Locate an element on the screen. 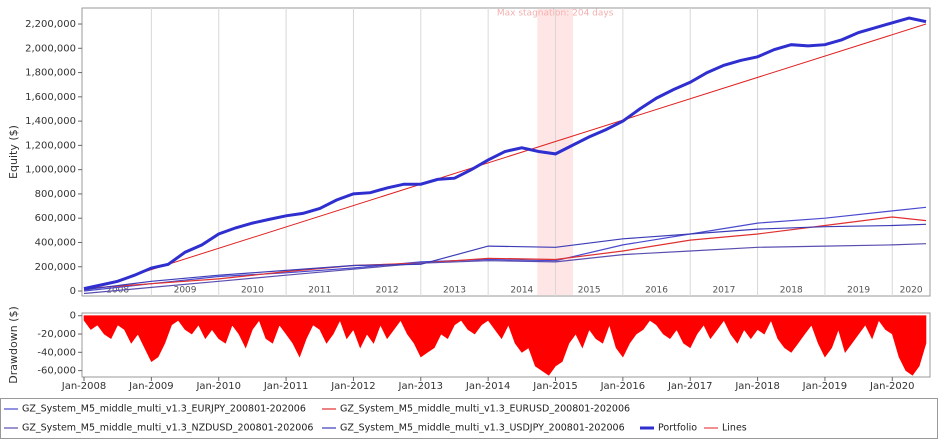  x-tick-label: Jan-2009 is located at coordinates (150, 386).